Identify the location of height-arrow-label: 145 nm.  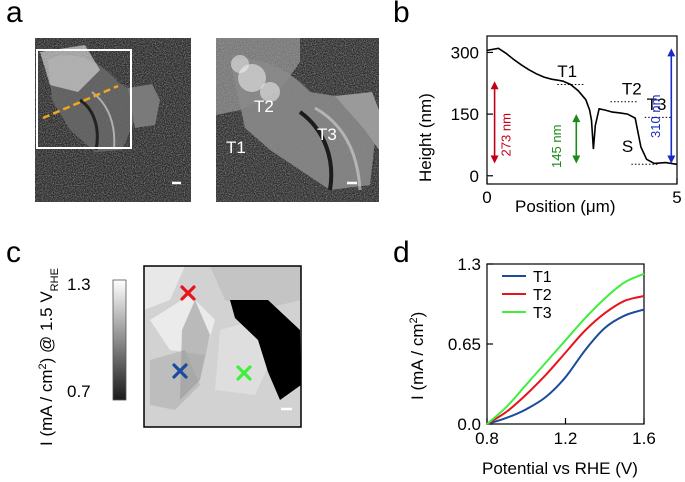
(556, 146).